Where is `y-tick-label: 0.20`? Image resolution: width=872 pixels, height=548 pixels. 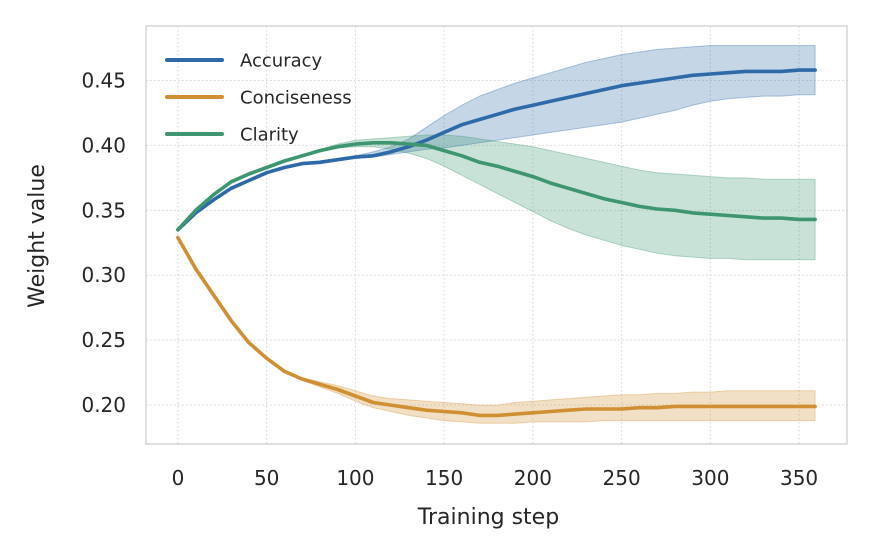 y-tick-label: 0.20 is located at coordinates (103, 405).